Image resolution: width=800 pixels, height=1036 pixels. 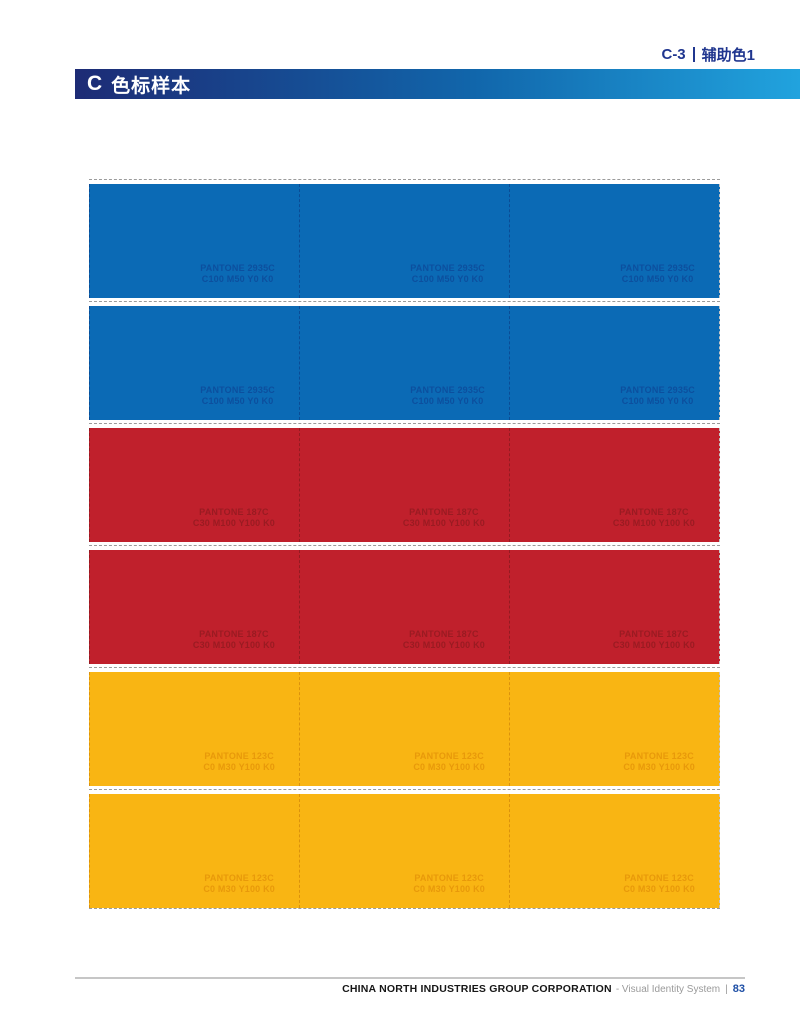 I want to click on company-name: CHINA NORTH INDUSTRIES GROUP CORPORATION, so click(x=477, y=989).